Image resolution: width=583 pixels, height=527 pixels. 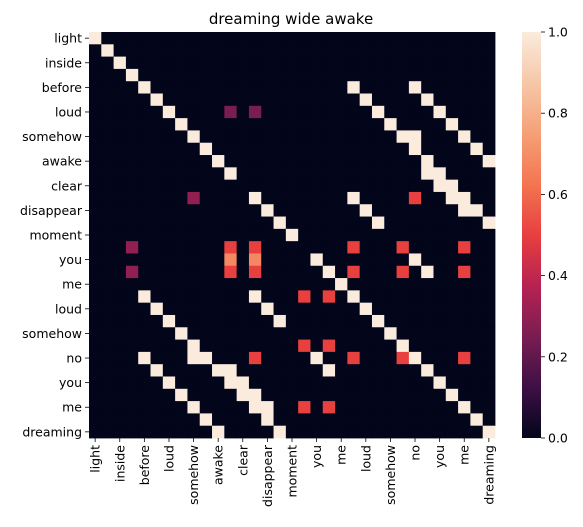 What do you see at coordinates (554, 235) in the screenshot?
I see `colorbar-tick-labels: 0.0 0.2 0.4 0.6 0.8 1.0` at bounding box center [554, 235].